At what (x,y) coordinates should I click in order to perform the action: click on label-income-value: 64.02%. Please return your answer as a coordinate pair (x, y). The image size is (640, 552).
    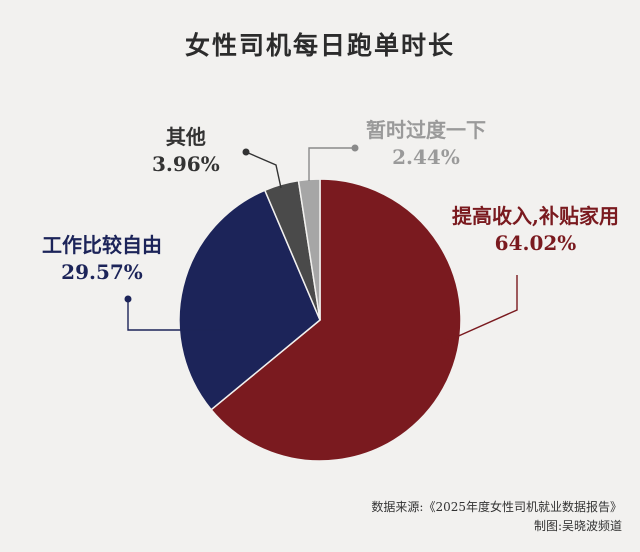
    Looking at the image, I should click on (535, 243).